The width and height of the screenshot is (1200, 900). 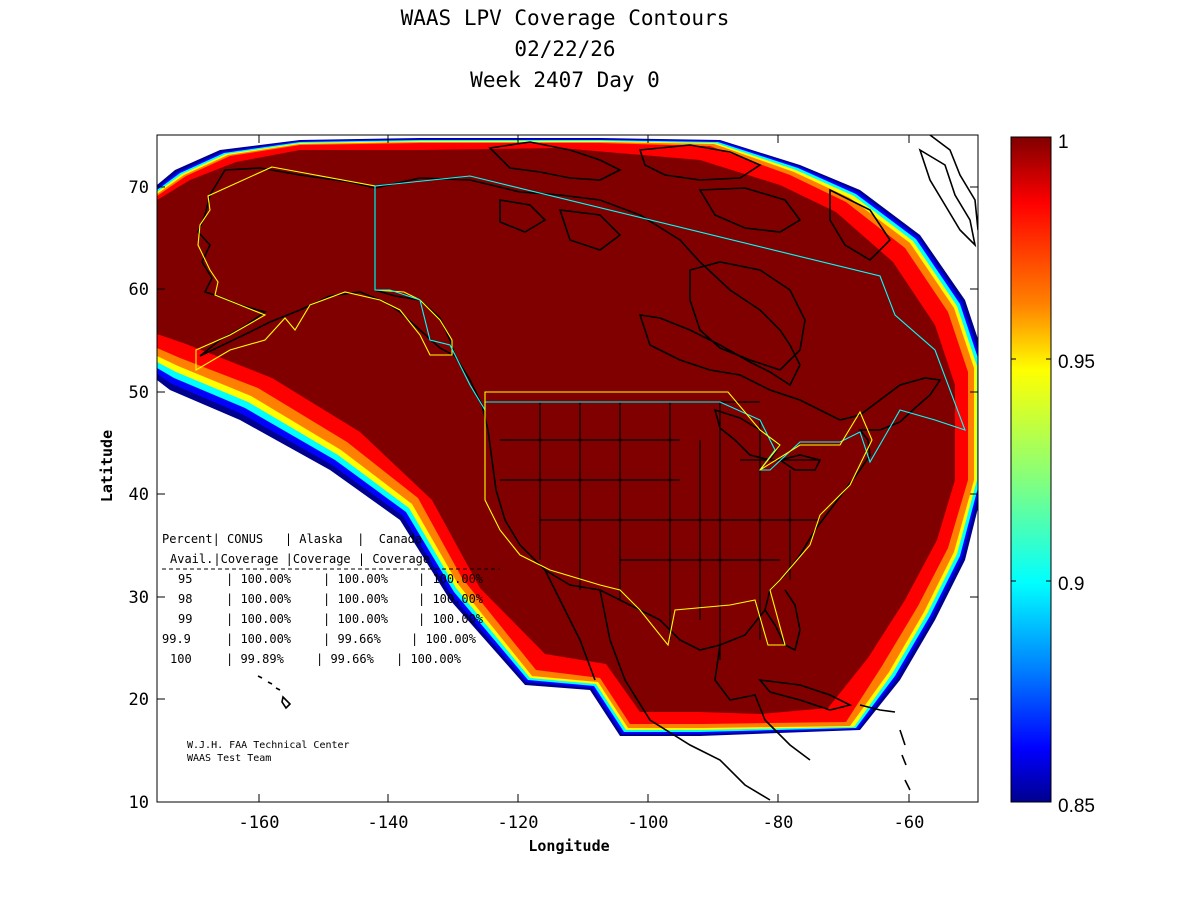 What do you see at coordinates (139, 495) in the screenshot?
I see `ytick-label: 40` at bounding box center [139, 495].